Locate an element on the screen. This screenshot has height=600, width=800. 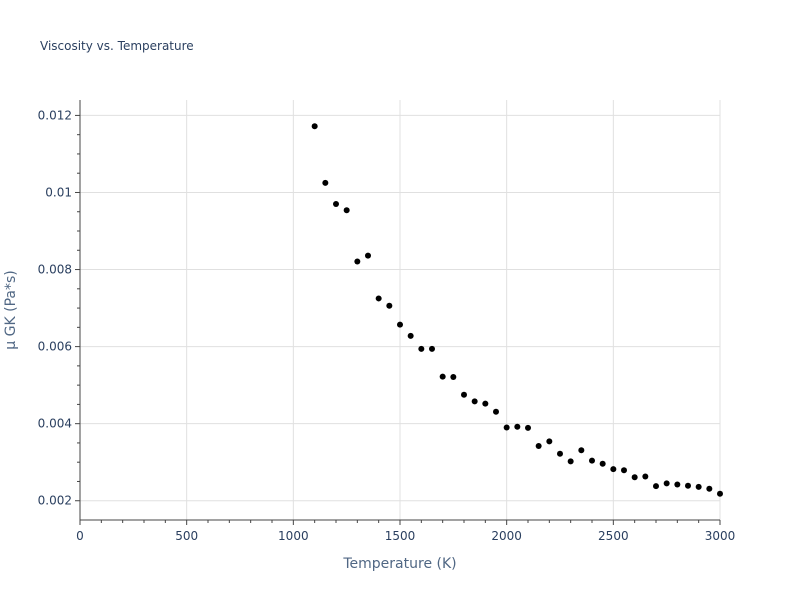
chart-title: Viscosity vs. Temperature is located at coordinates (117, 46).